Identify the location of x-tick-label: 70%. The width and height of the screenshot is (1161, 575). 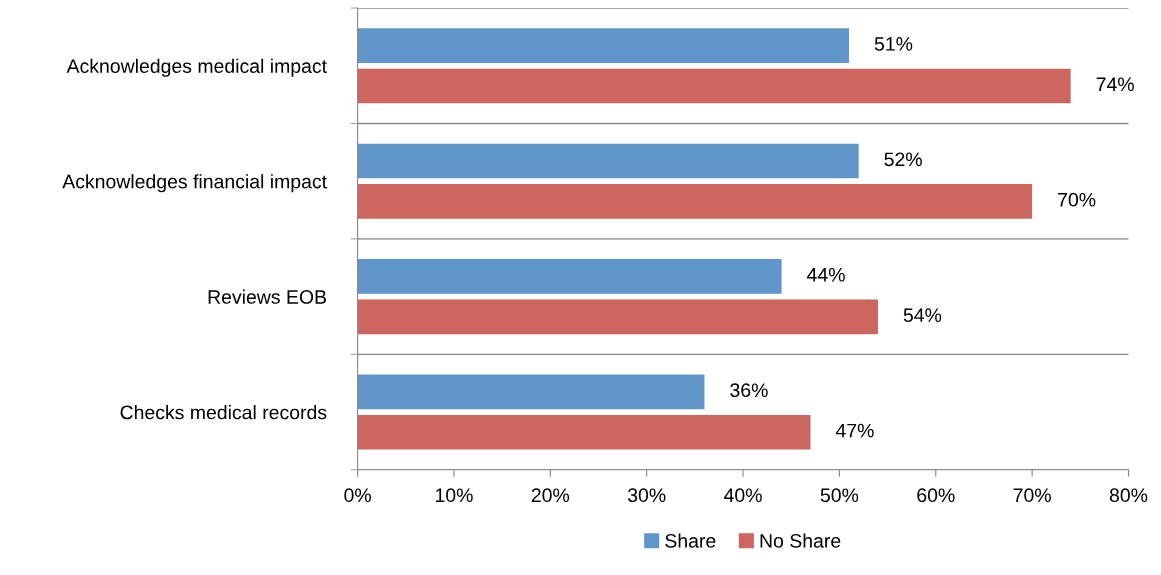
(1032, 495).